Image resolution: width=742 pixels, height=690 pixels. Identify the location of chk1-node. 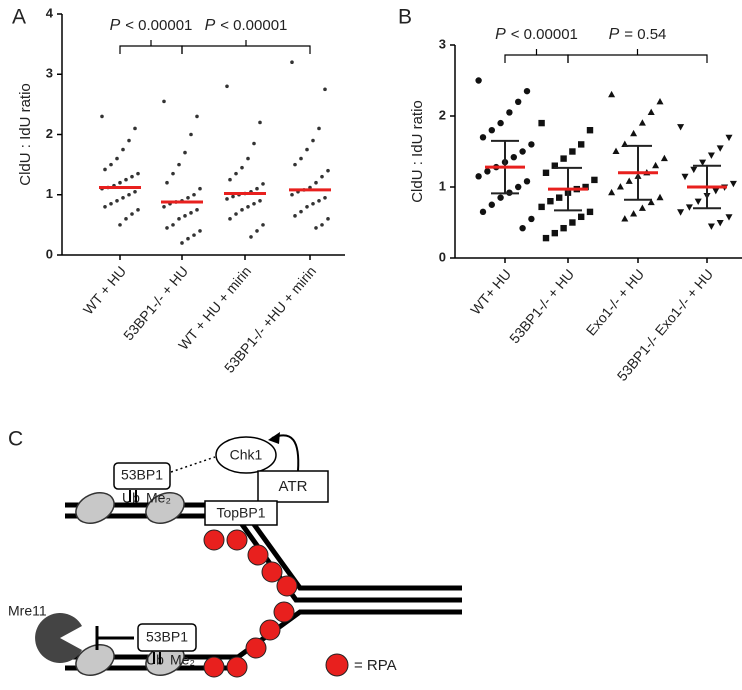
(246, 455).